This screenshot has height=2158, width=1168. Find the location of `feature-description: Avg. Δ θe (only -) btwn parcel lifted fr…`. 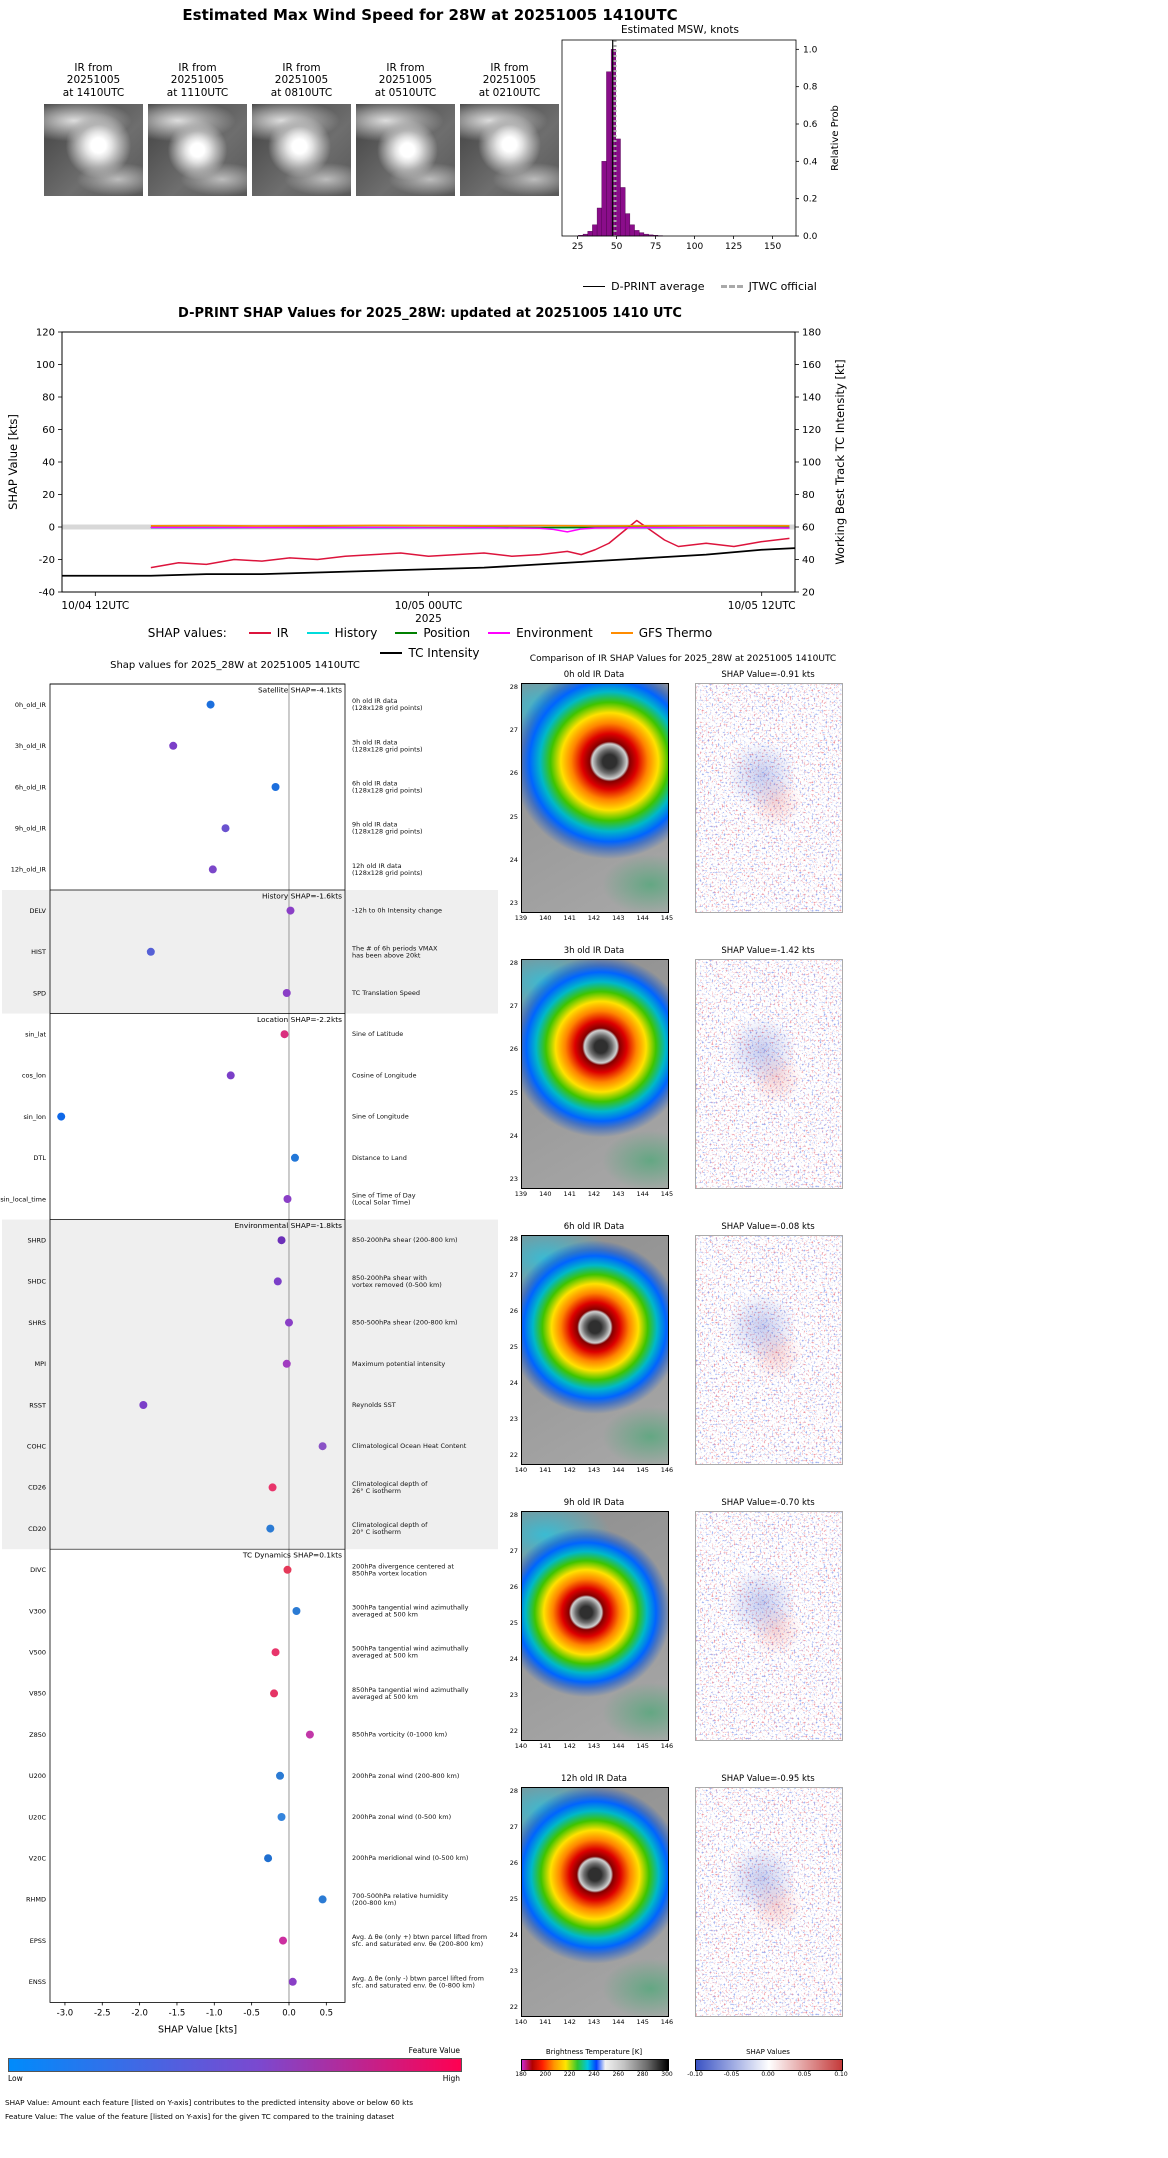

feature-description: Avg. Δ θe (only -) btwn parcel lifted fr… is located at coordinates (418, 1978).